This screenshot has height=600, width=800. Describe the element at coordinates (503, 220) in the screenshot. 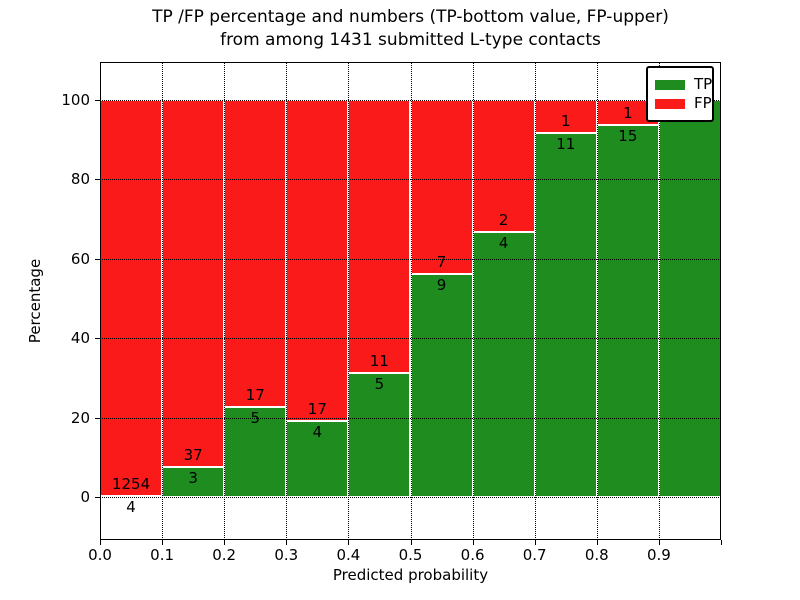

I see `fp-value-label: 2` at that location.